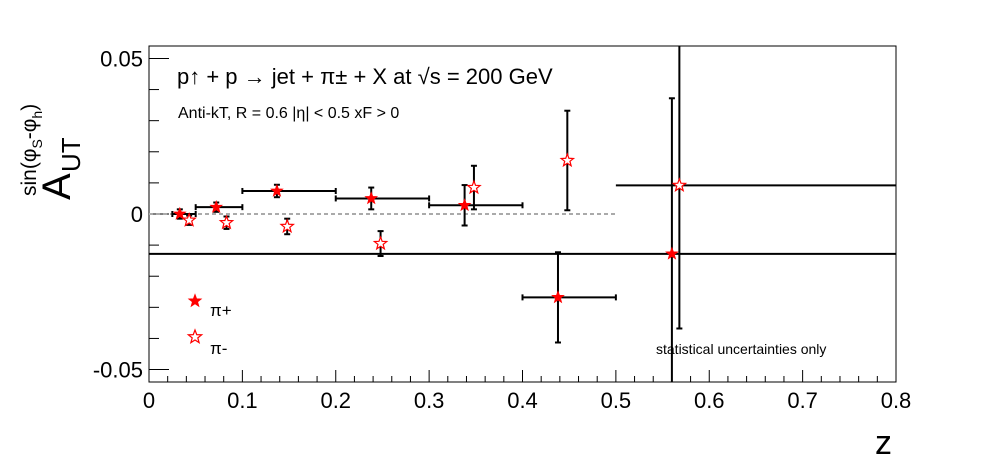  What do you see at coordinates (335, 400) in the screenshot?
I see `x-tick-label: 0.2` at bounding box center [335, 400].